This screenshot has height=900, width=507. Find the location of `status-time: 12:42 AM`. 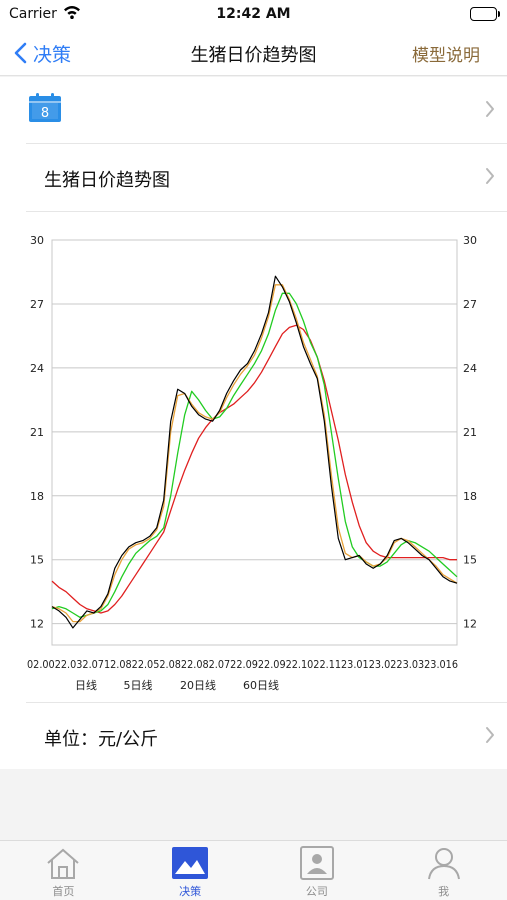

status-time: 12:42 AM is located at coordinates (253, 14).